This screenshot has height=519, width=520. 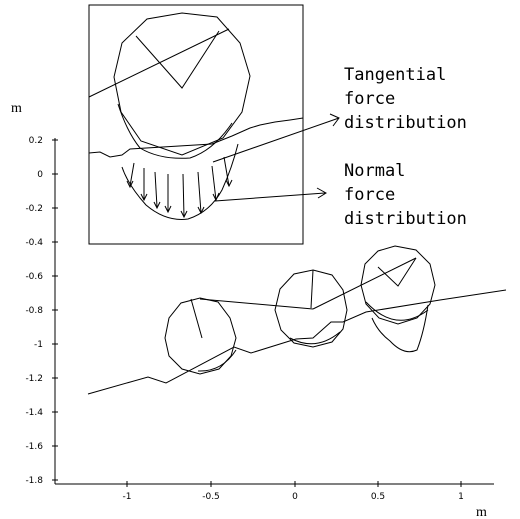 I want to click on y-tick-label: 0.2, so click(x=36, y=141).